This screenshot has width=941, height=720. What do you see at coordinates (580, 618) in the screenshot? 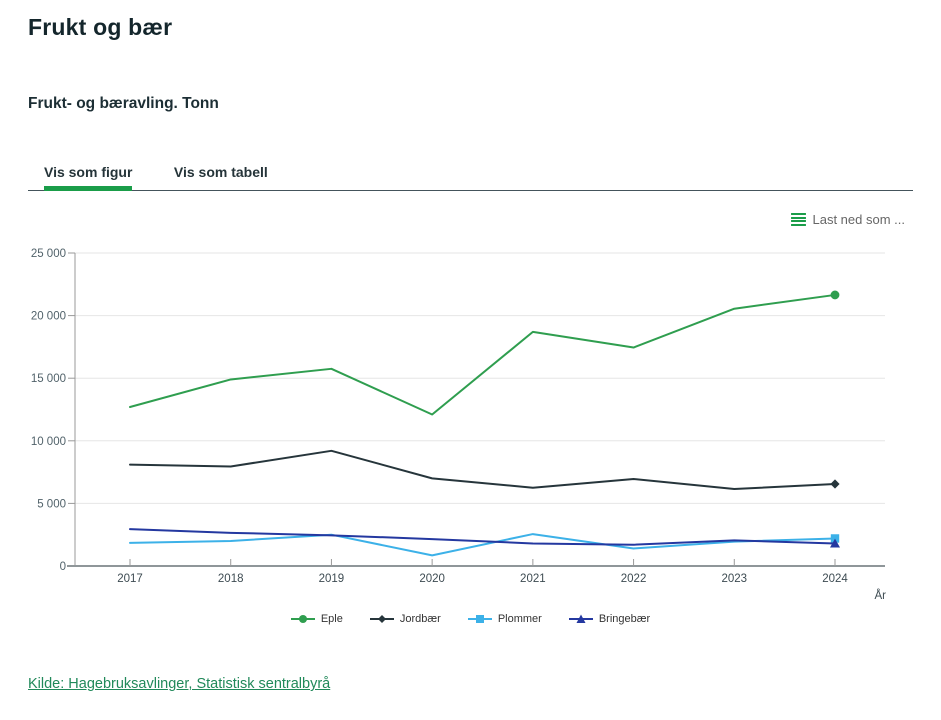
I see `legend-triangle-marker-icon` at bounding box center [580, 618].